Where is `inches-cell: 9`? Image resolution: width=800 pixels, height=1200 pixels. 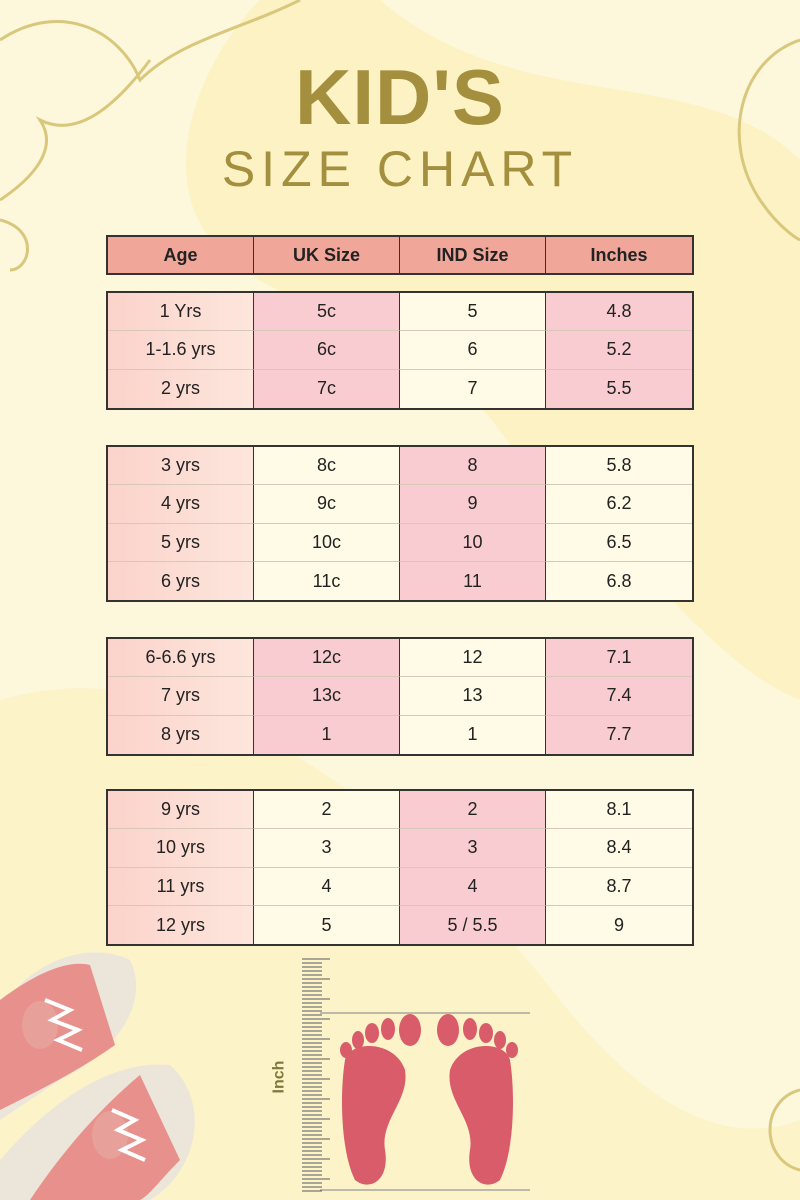
inches-cell: 9 is located at coordinates (619, 925).